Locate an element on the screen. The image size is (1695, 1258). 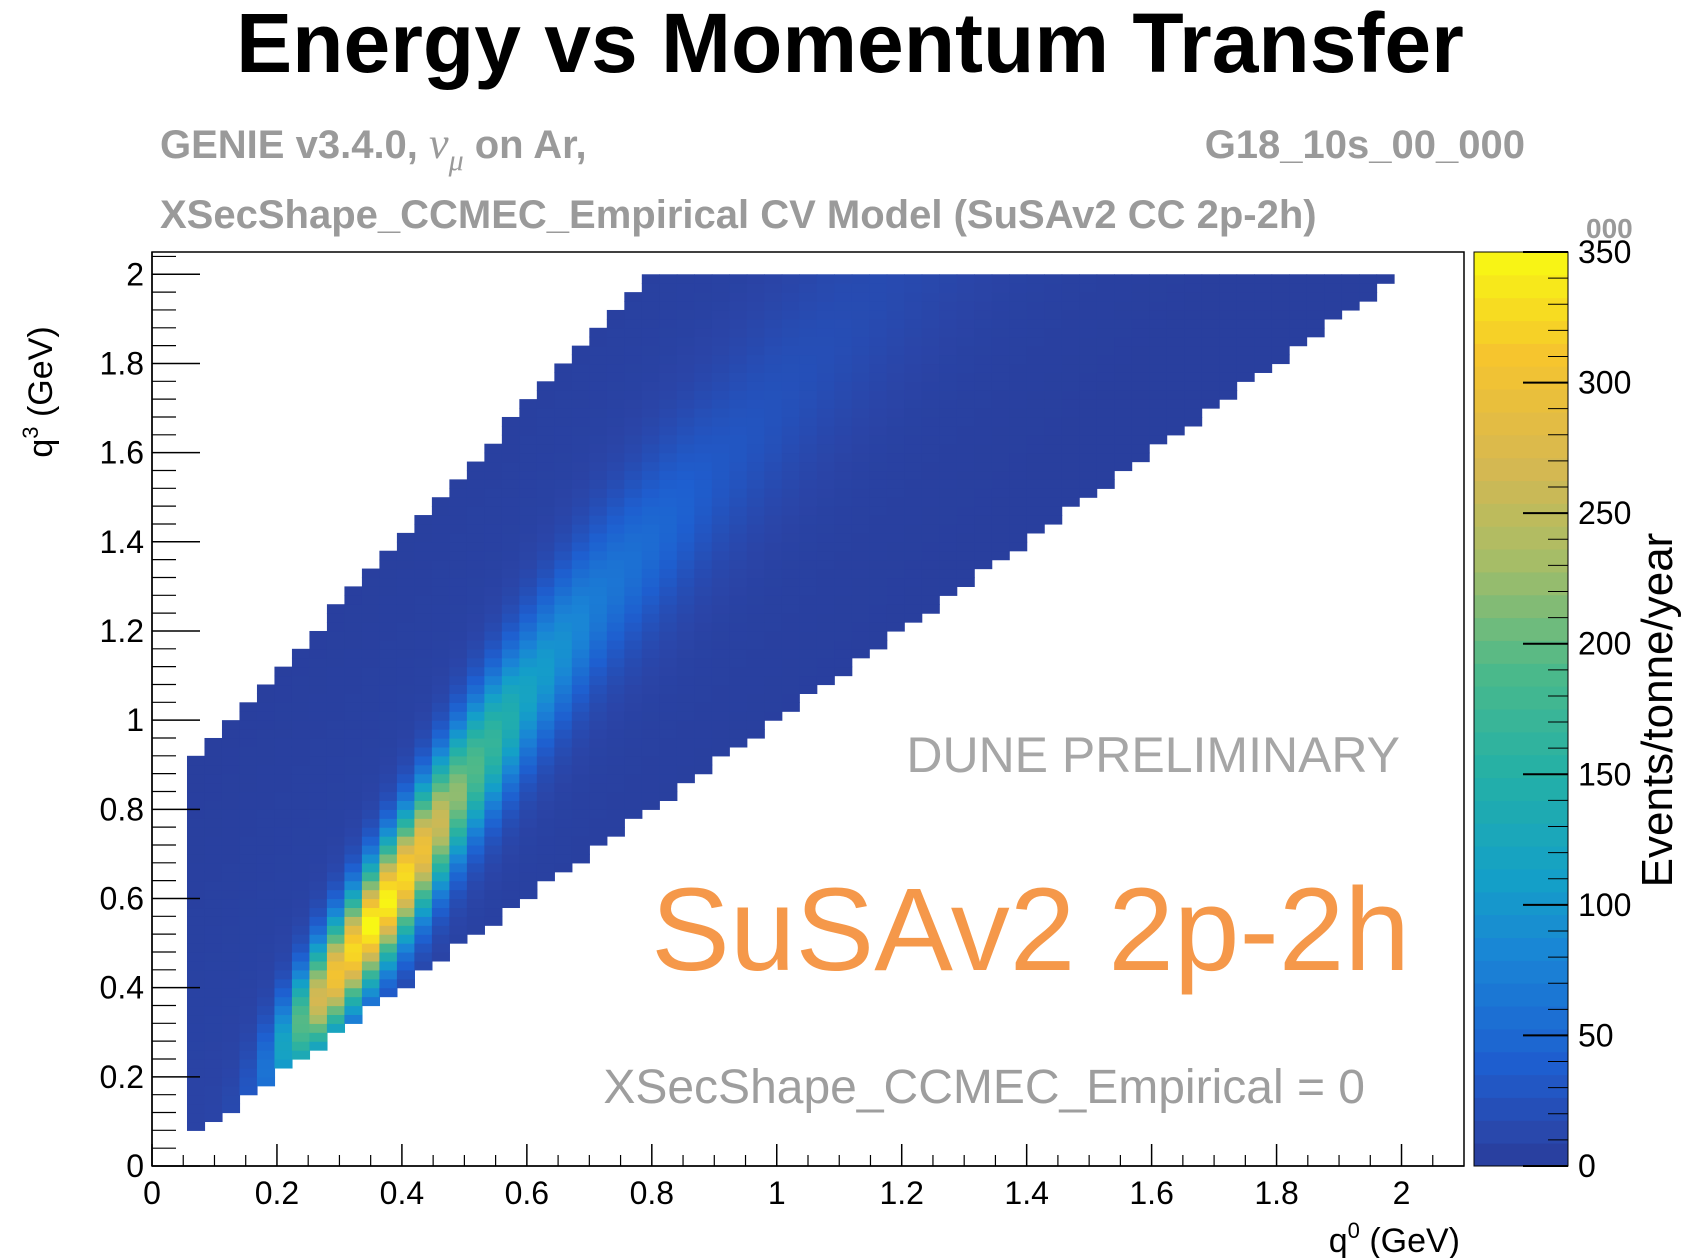
y-axis-title-sup: 3 is located at coordinates (30, 432).